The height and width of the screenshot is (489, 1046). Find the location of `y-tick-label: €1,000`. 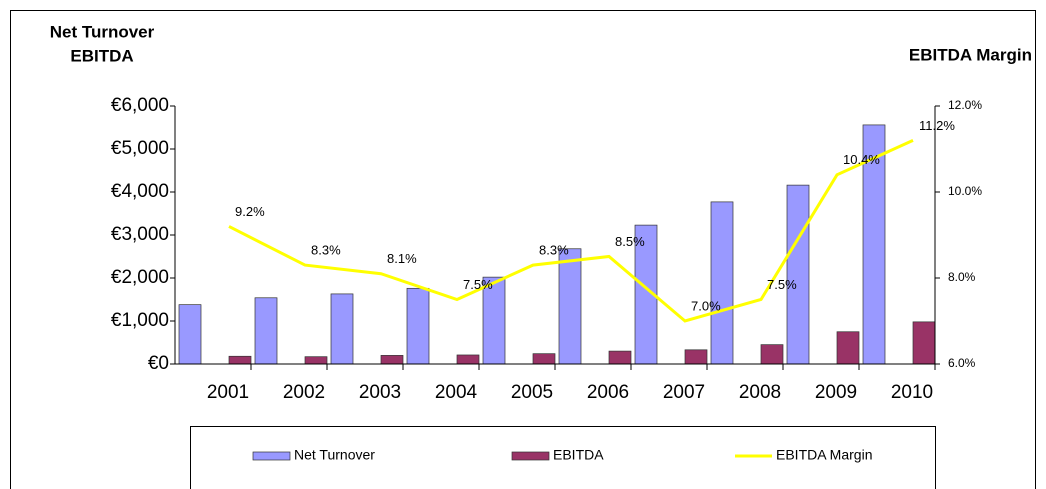

y-tick-label: €1,000 is located at coordinates (140, 320).